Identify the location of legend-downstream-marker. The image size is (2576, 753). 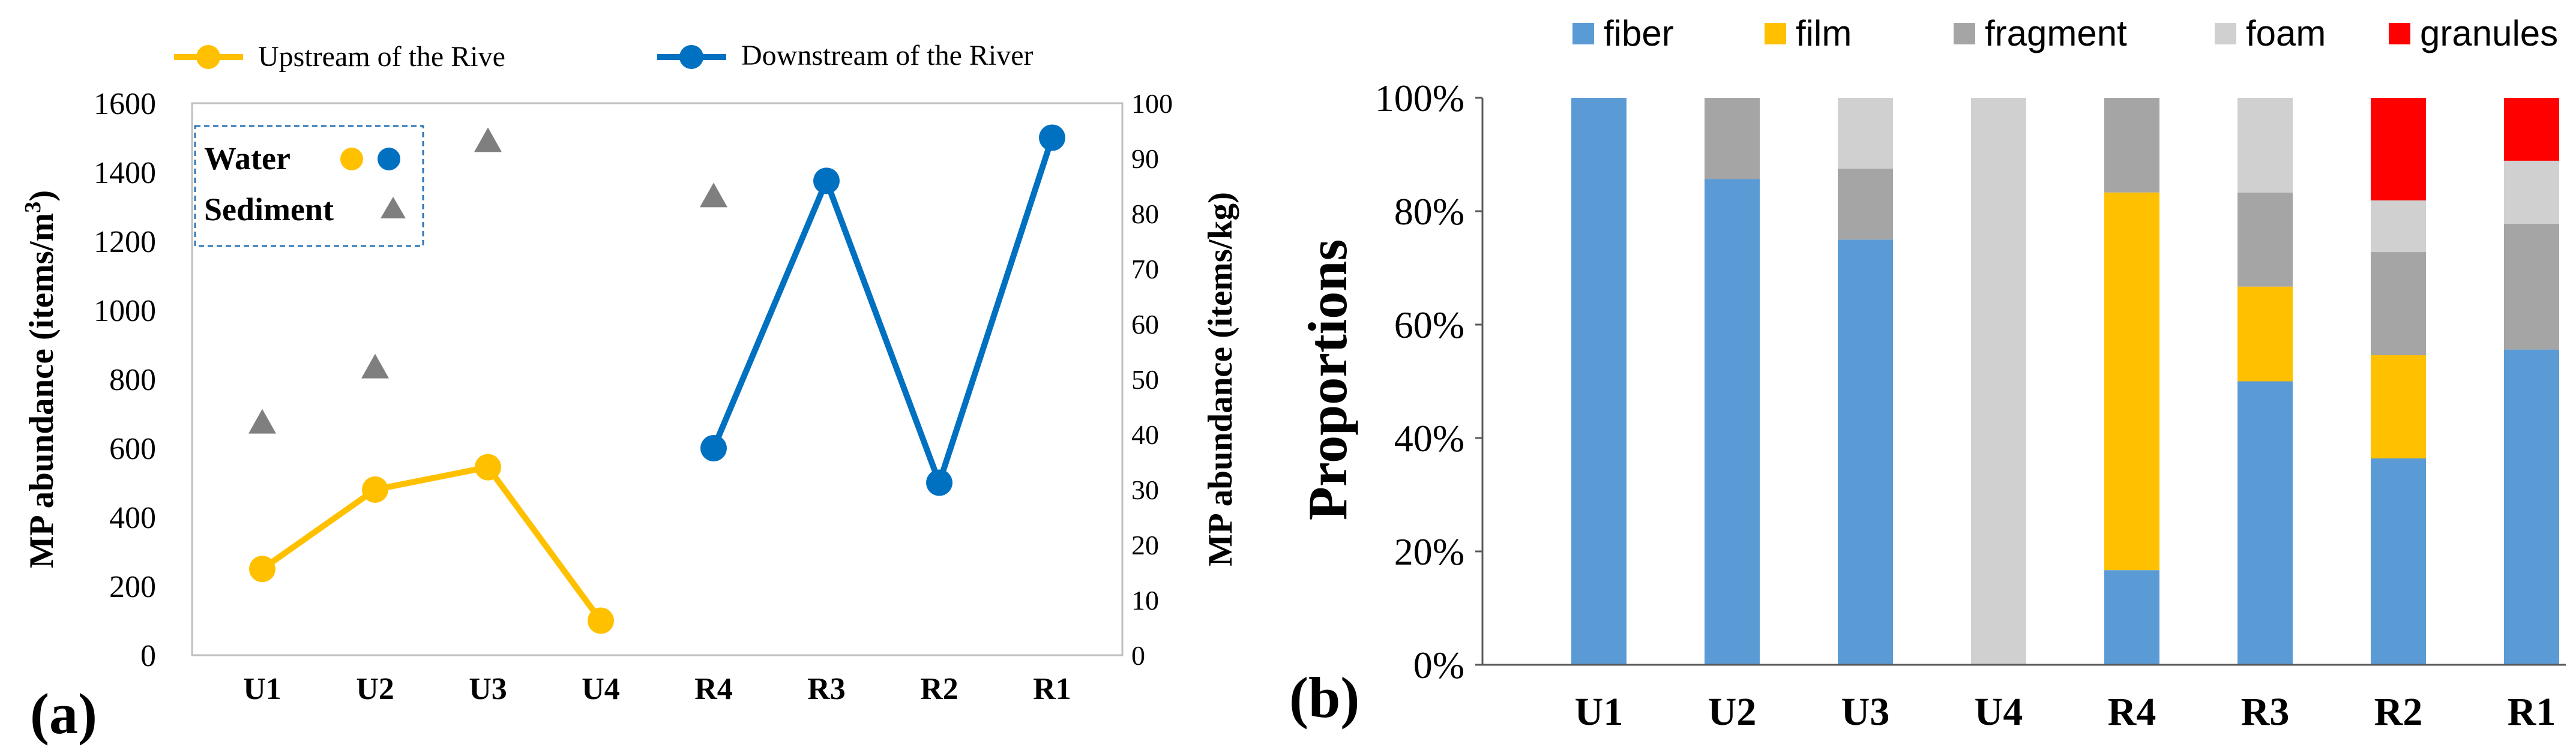
(691, 57).